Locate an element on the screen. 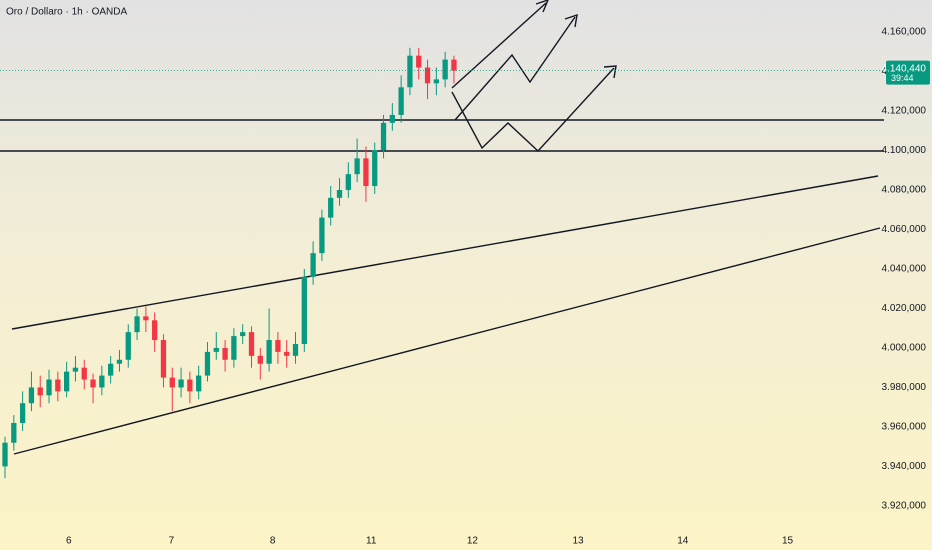  last-price-label: 4.140,440 is located at coordinates (904, 68).